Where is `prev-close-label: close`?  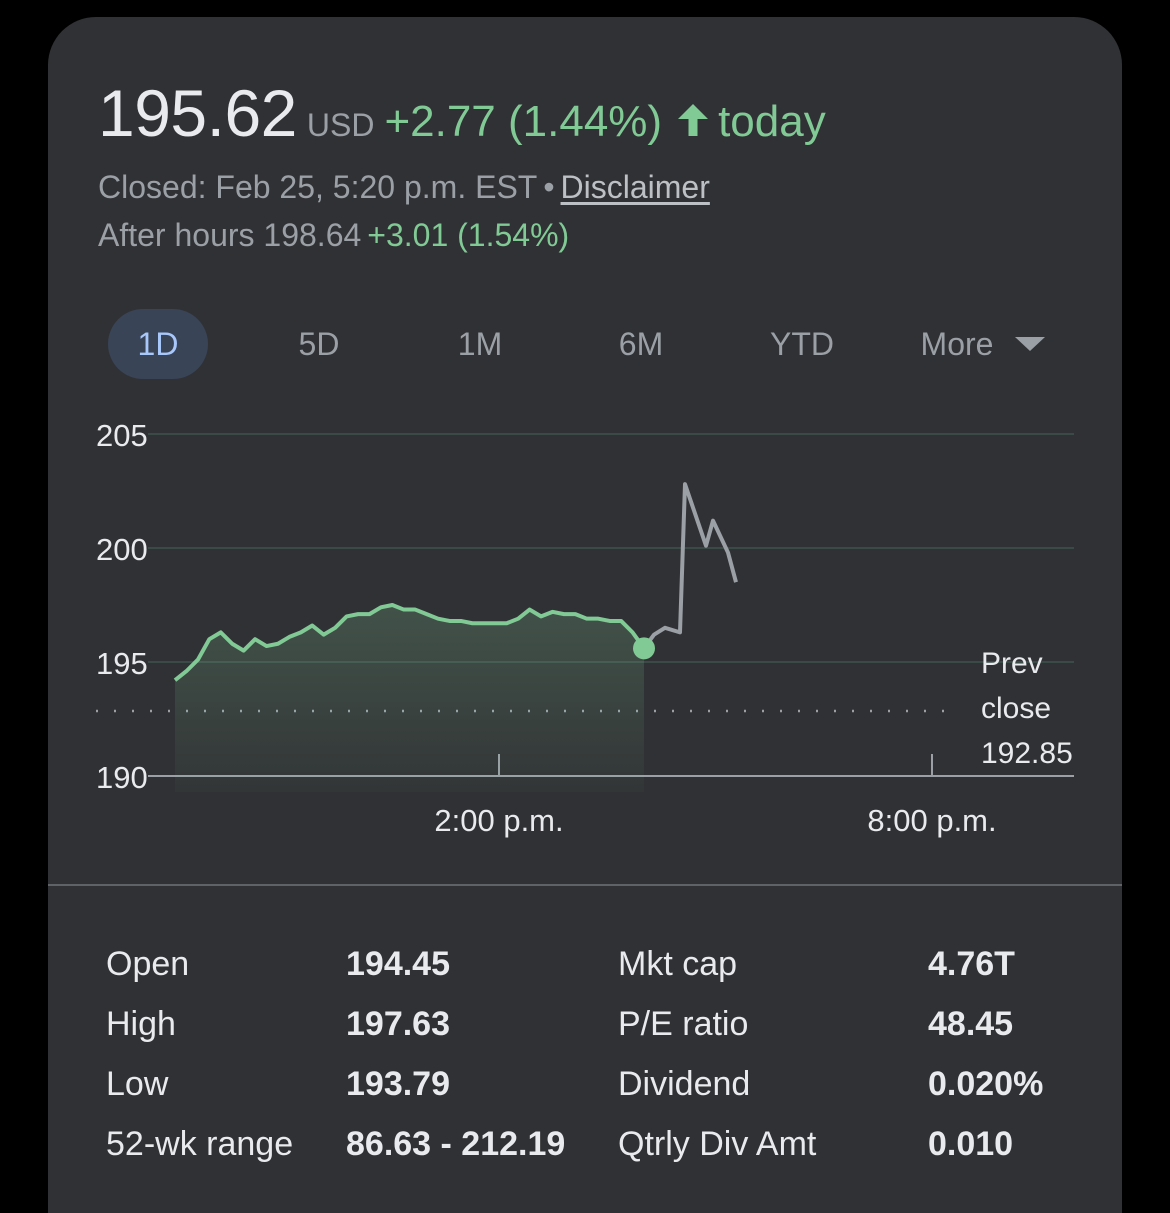
prev-close-label: close is located at coordinates (1016, 708).